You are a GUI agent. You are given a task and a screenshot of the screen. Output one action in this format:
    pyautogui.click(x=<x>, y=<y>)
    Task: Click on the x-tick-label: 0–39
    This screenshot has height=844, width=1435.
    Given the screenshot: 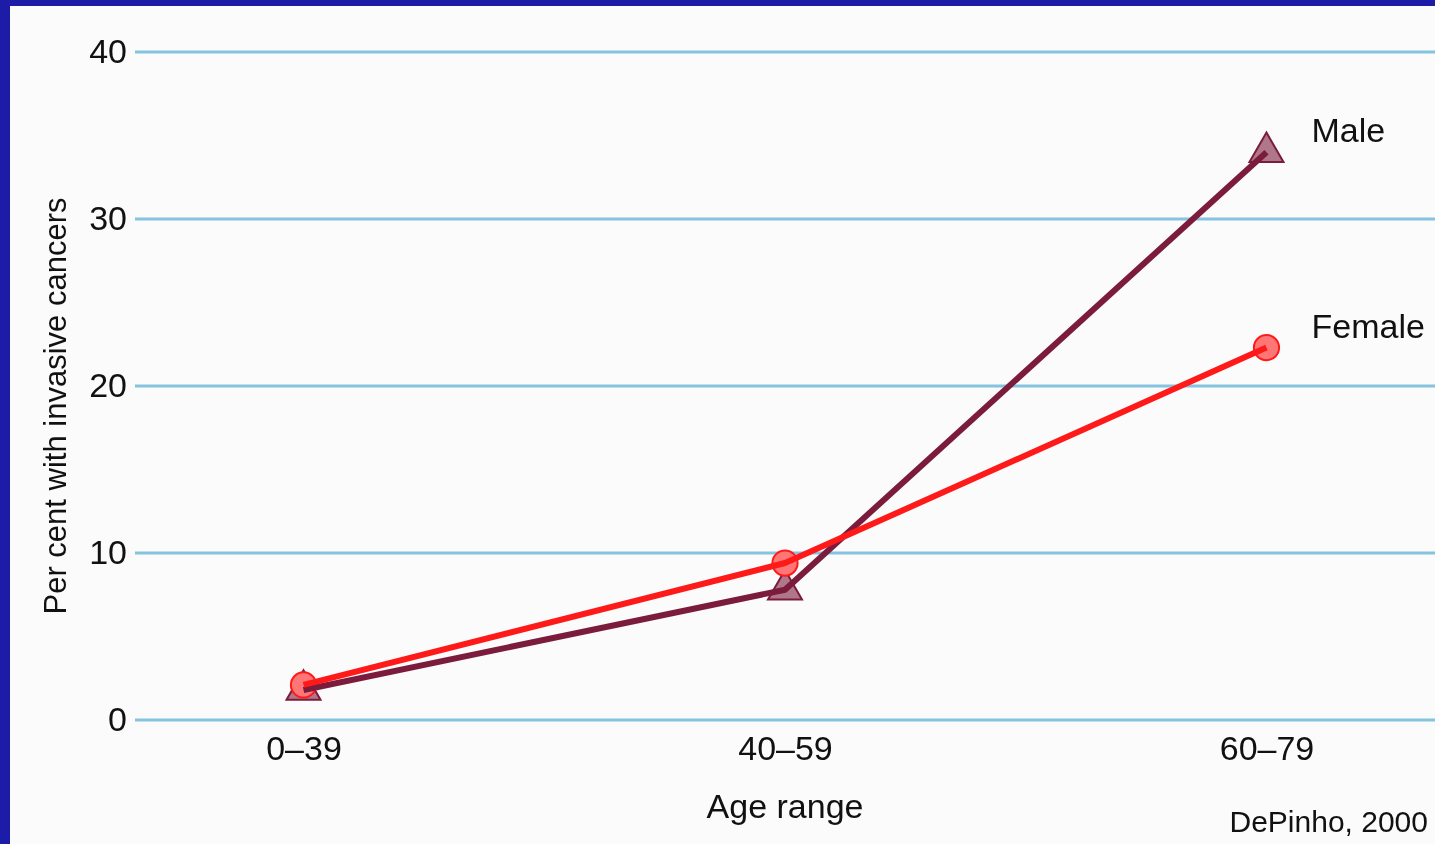 What is the action you would take?
    pyautogui.click(x=304, y=748)
    